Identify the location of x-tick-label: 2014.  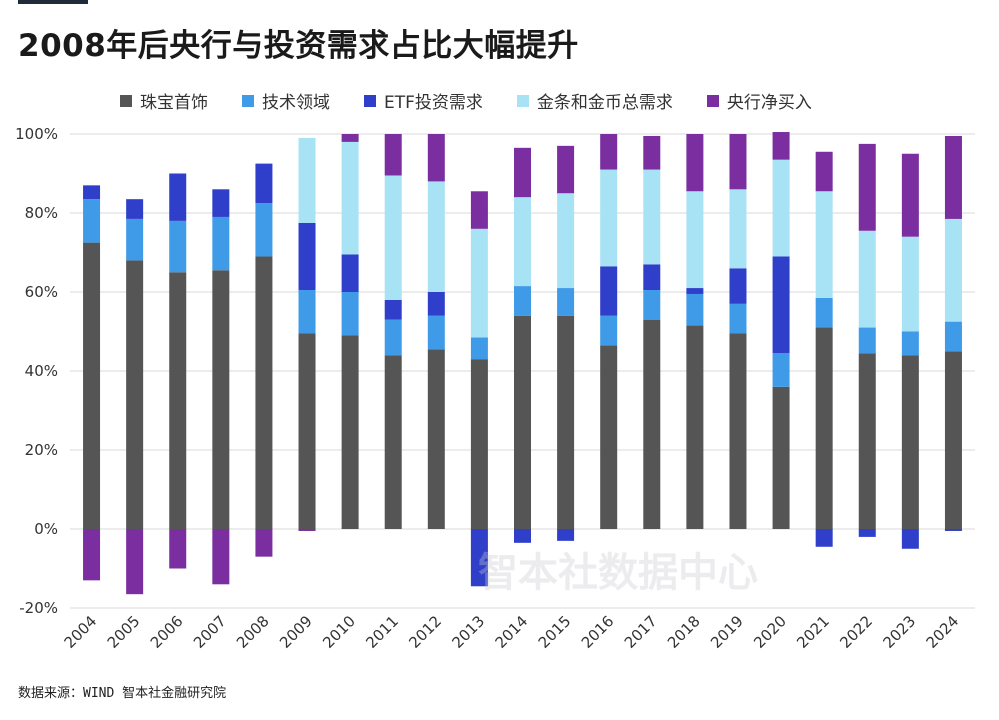
(512, 632).